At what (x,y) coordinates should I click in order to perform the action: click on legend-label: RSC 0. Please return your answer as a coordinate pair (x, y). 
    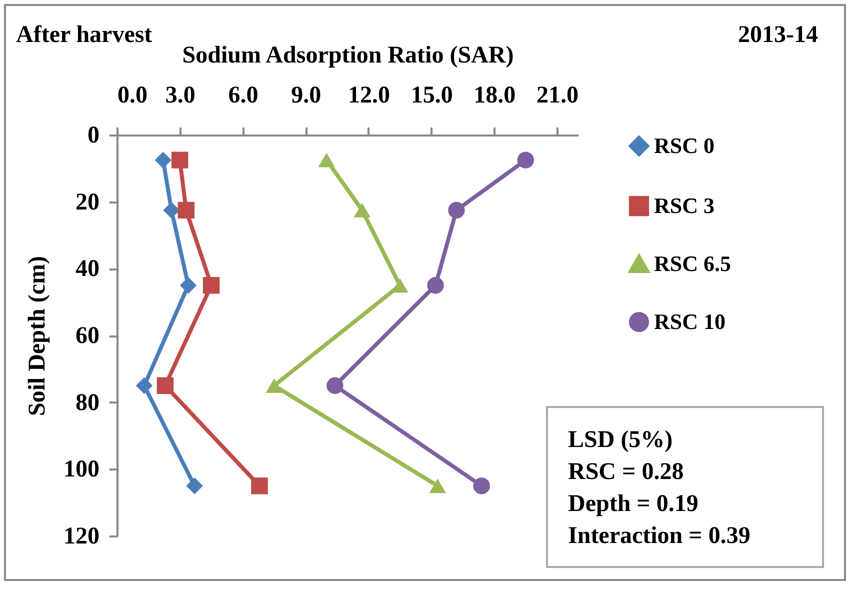
    Looking at the image, I should click on (684, 145).